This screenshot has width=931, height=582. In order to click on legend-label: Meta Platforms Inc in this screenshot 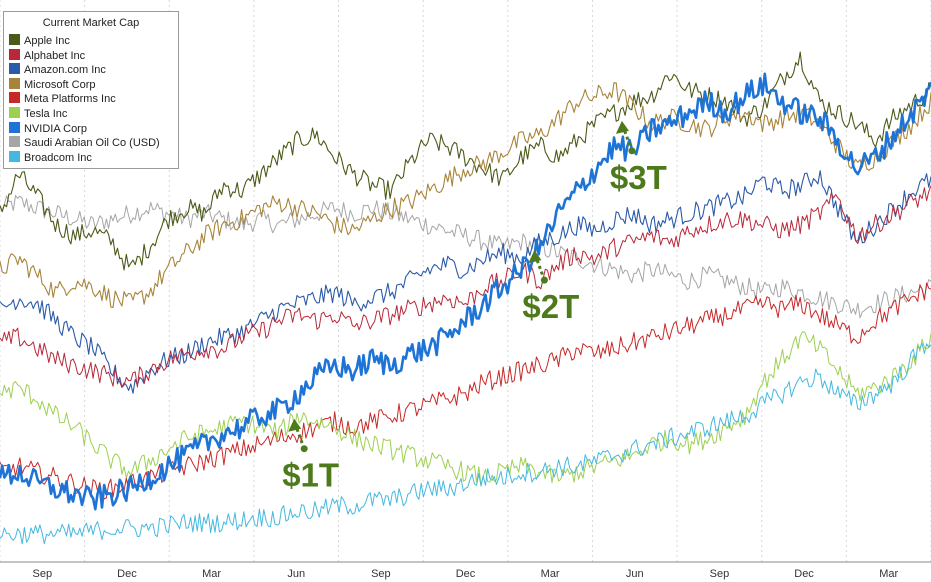, I will do `click(70, 99)`.